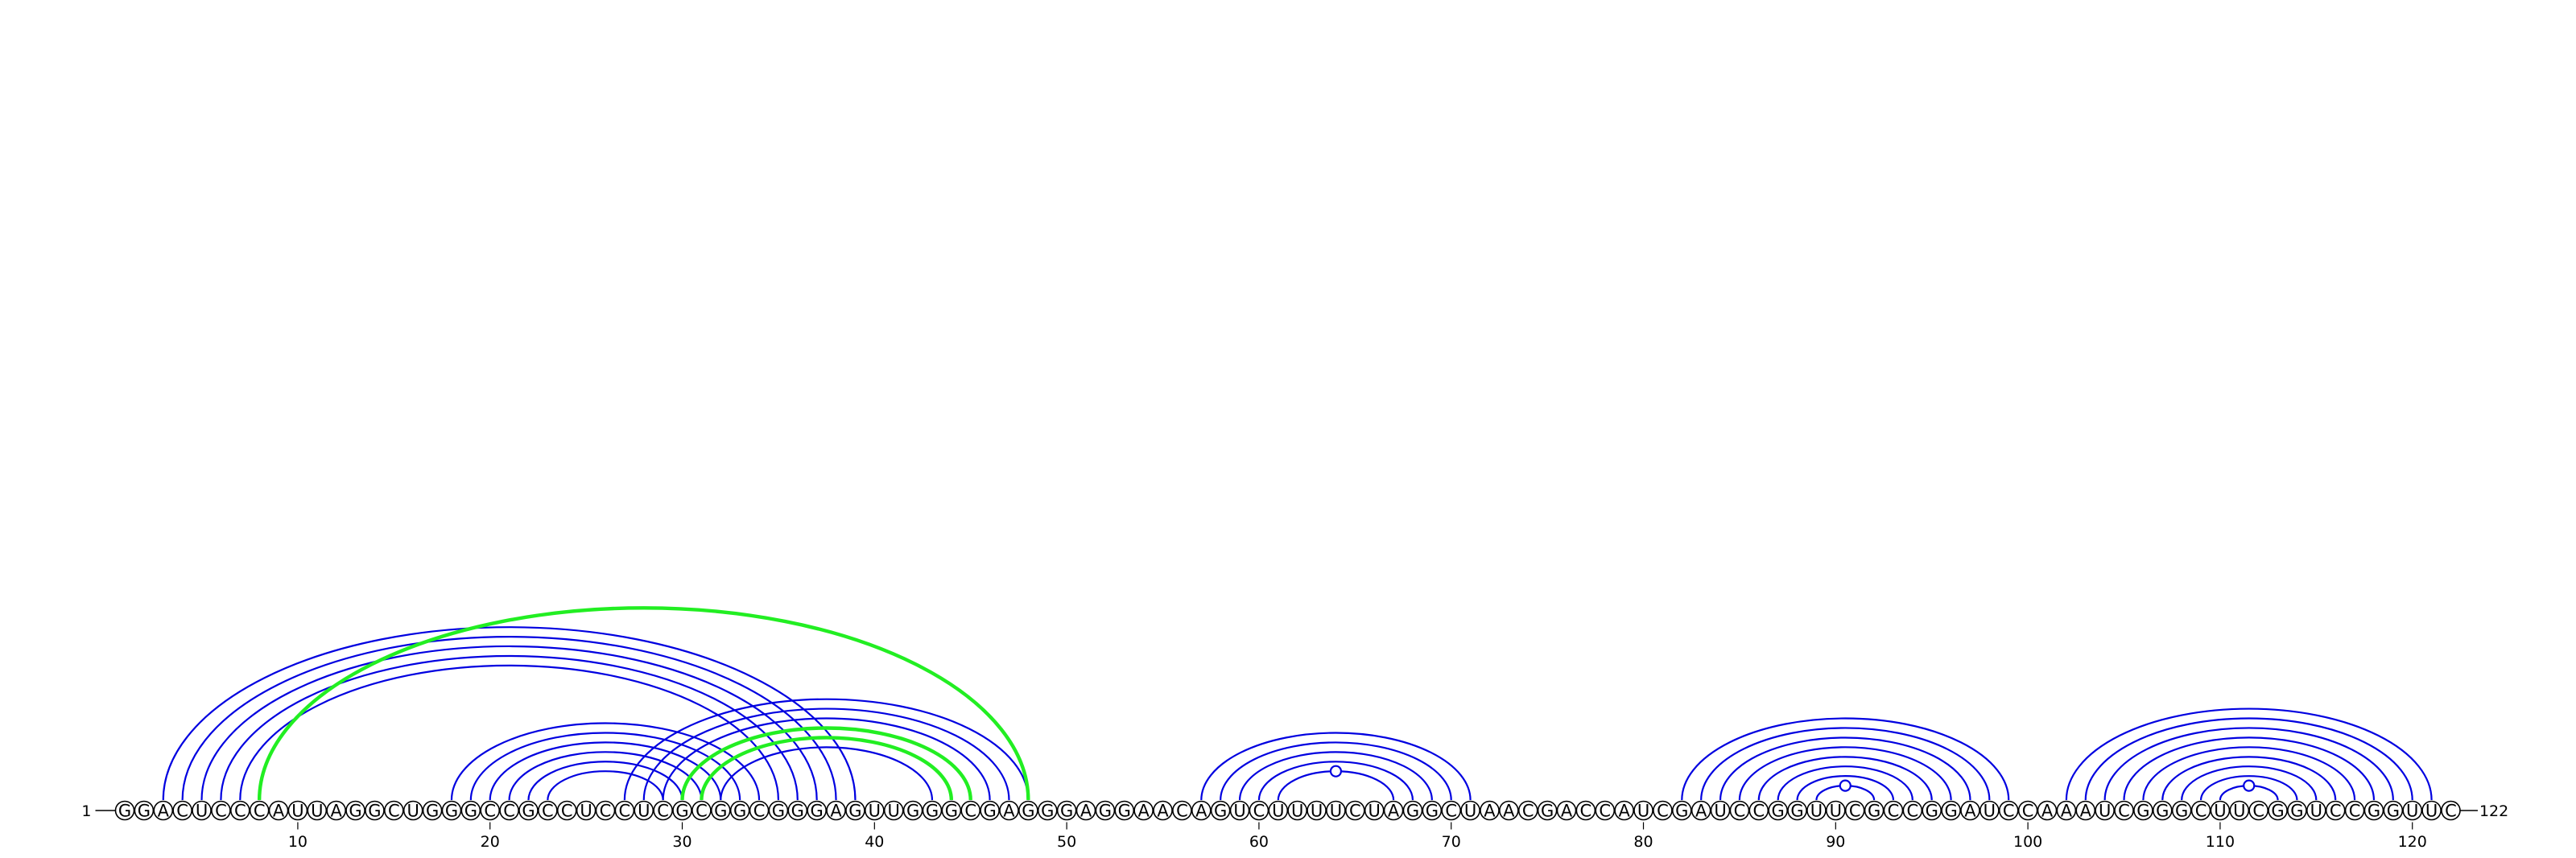  I want to click on tick-label: 60, so click(1259, 842).